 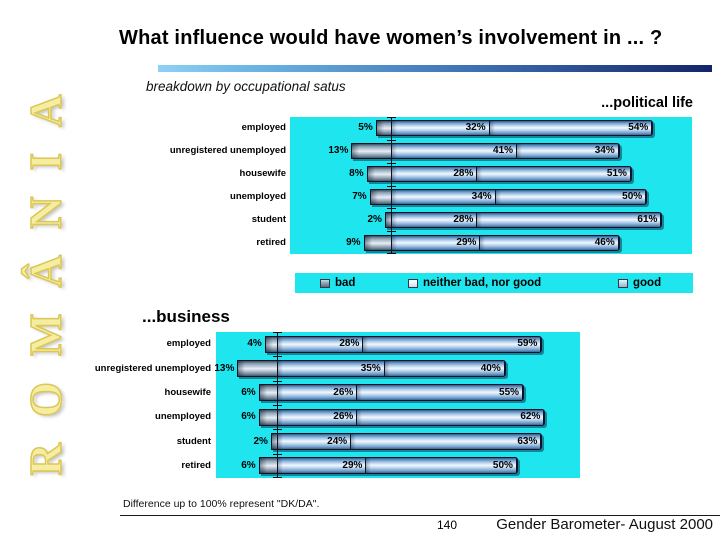 I want to click on legend-label-good: good, so click(x=647, y=283).